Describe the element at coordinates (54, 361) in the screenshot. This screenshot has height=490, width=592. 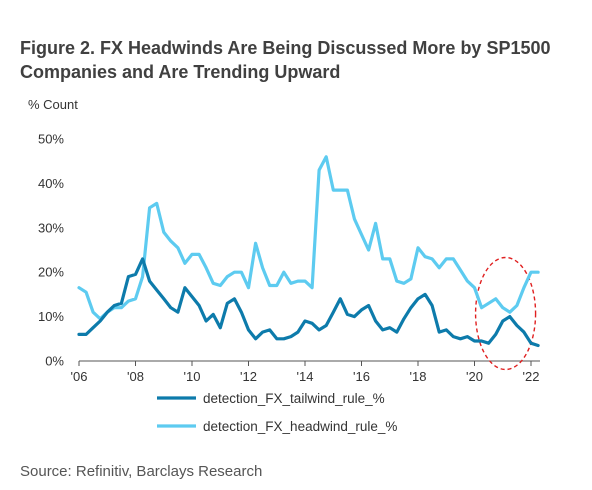
I see `y-tick-label: 0%` at that location.